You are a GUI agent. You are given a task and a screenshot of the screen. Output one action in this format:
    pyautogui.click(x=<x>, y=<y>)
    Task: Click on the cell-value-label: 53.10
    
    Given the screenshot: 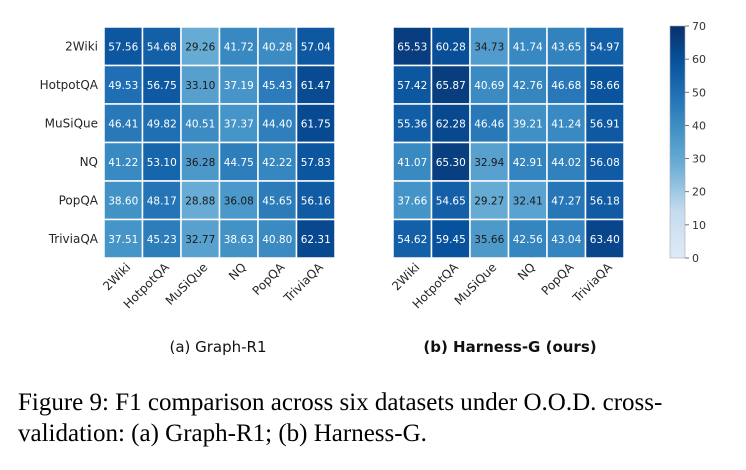 What is the action you would take?
    pyautogui.click(x=162, y=163)
    